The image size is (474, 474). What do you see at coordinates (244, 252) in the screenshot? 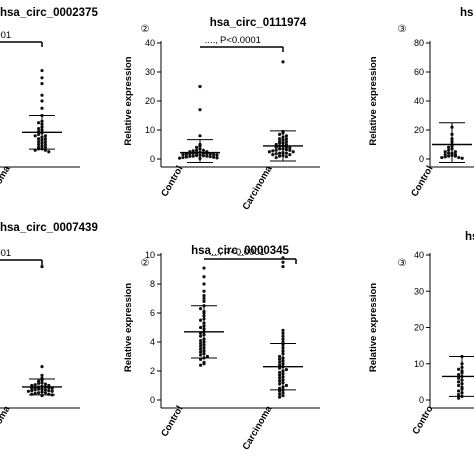
I see `significance-label: P<0.0001` at bounding box center [244, 252].